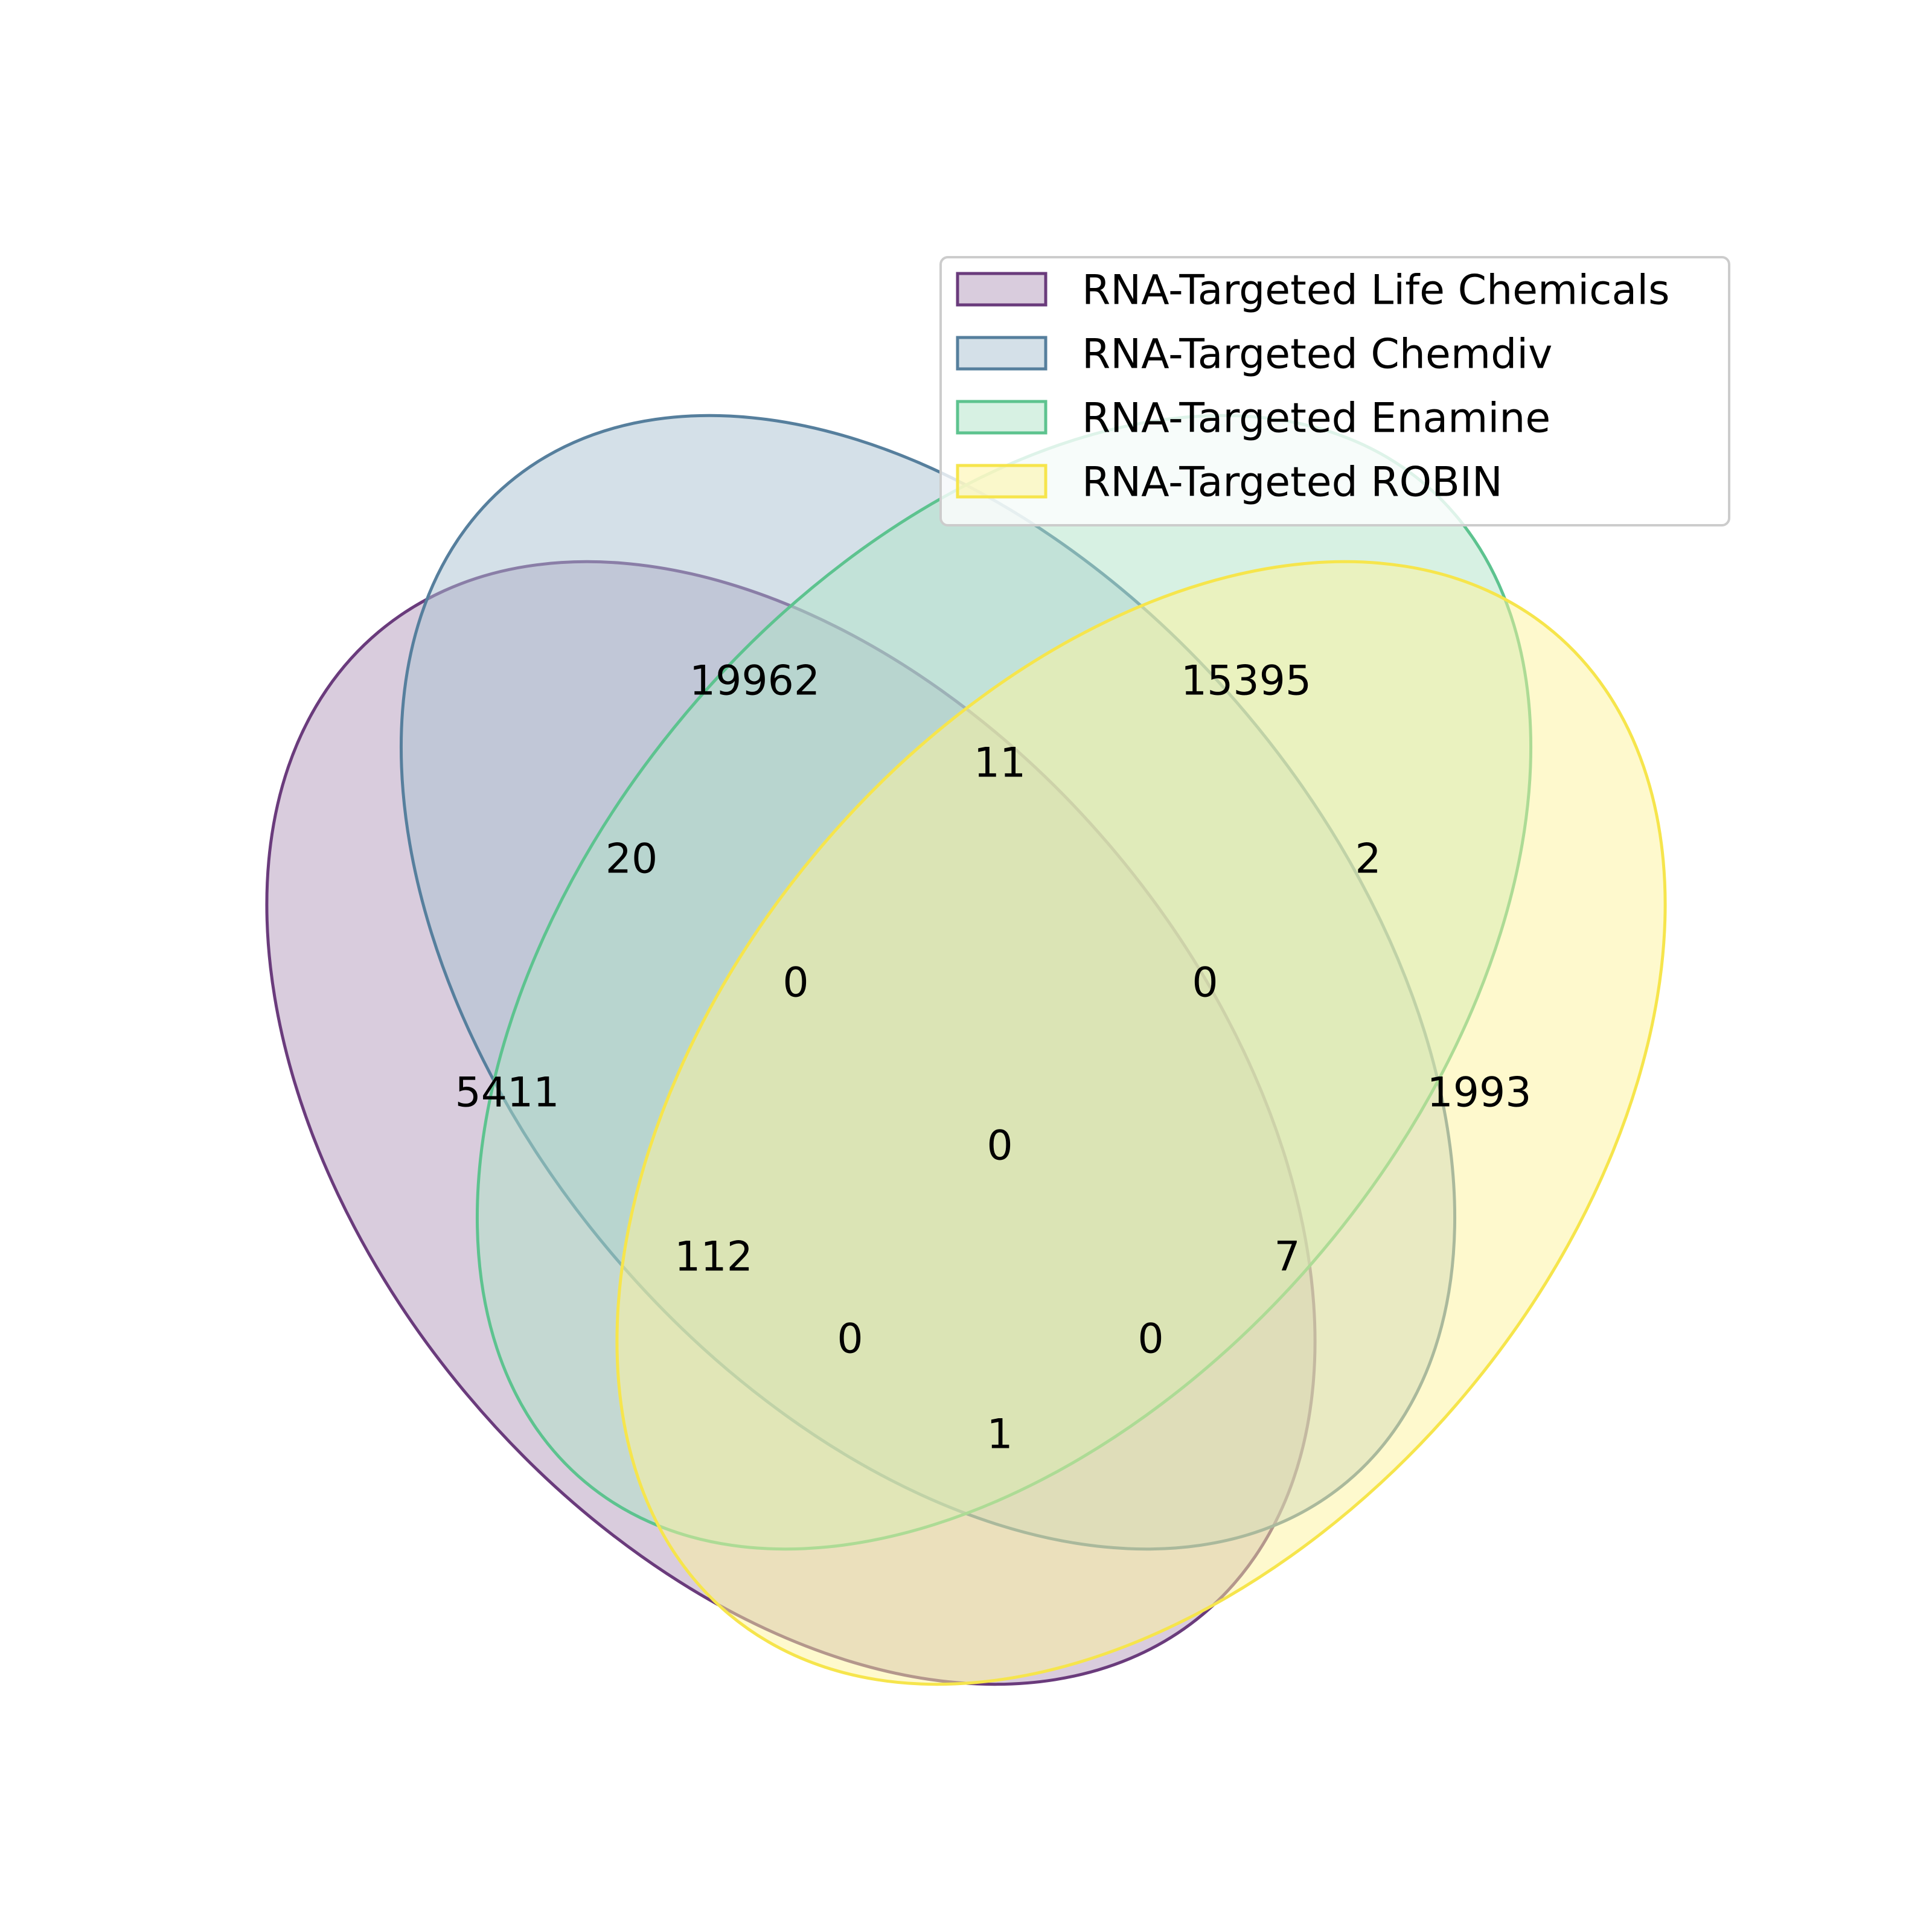 The width and height of the screenshot is (1932, 1932). What do you see at coordinates (1002, 353) in the screenshot?
I see `legend-swatch-chemdiv` at bounding box center [1002, 353].